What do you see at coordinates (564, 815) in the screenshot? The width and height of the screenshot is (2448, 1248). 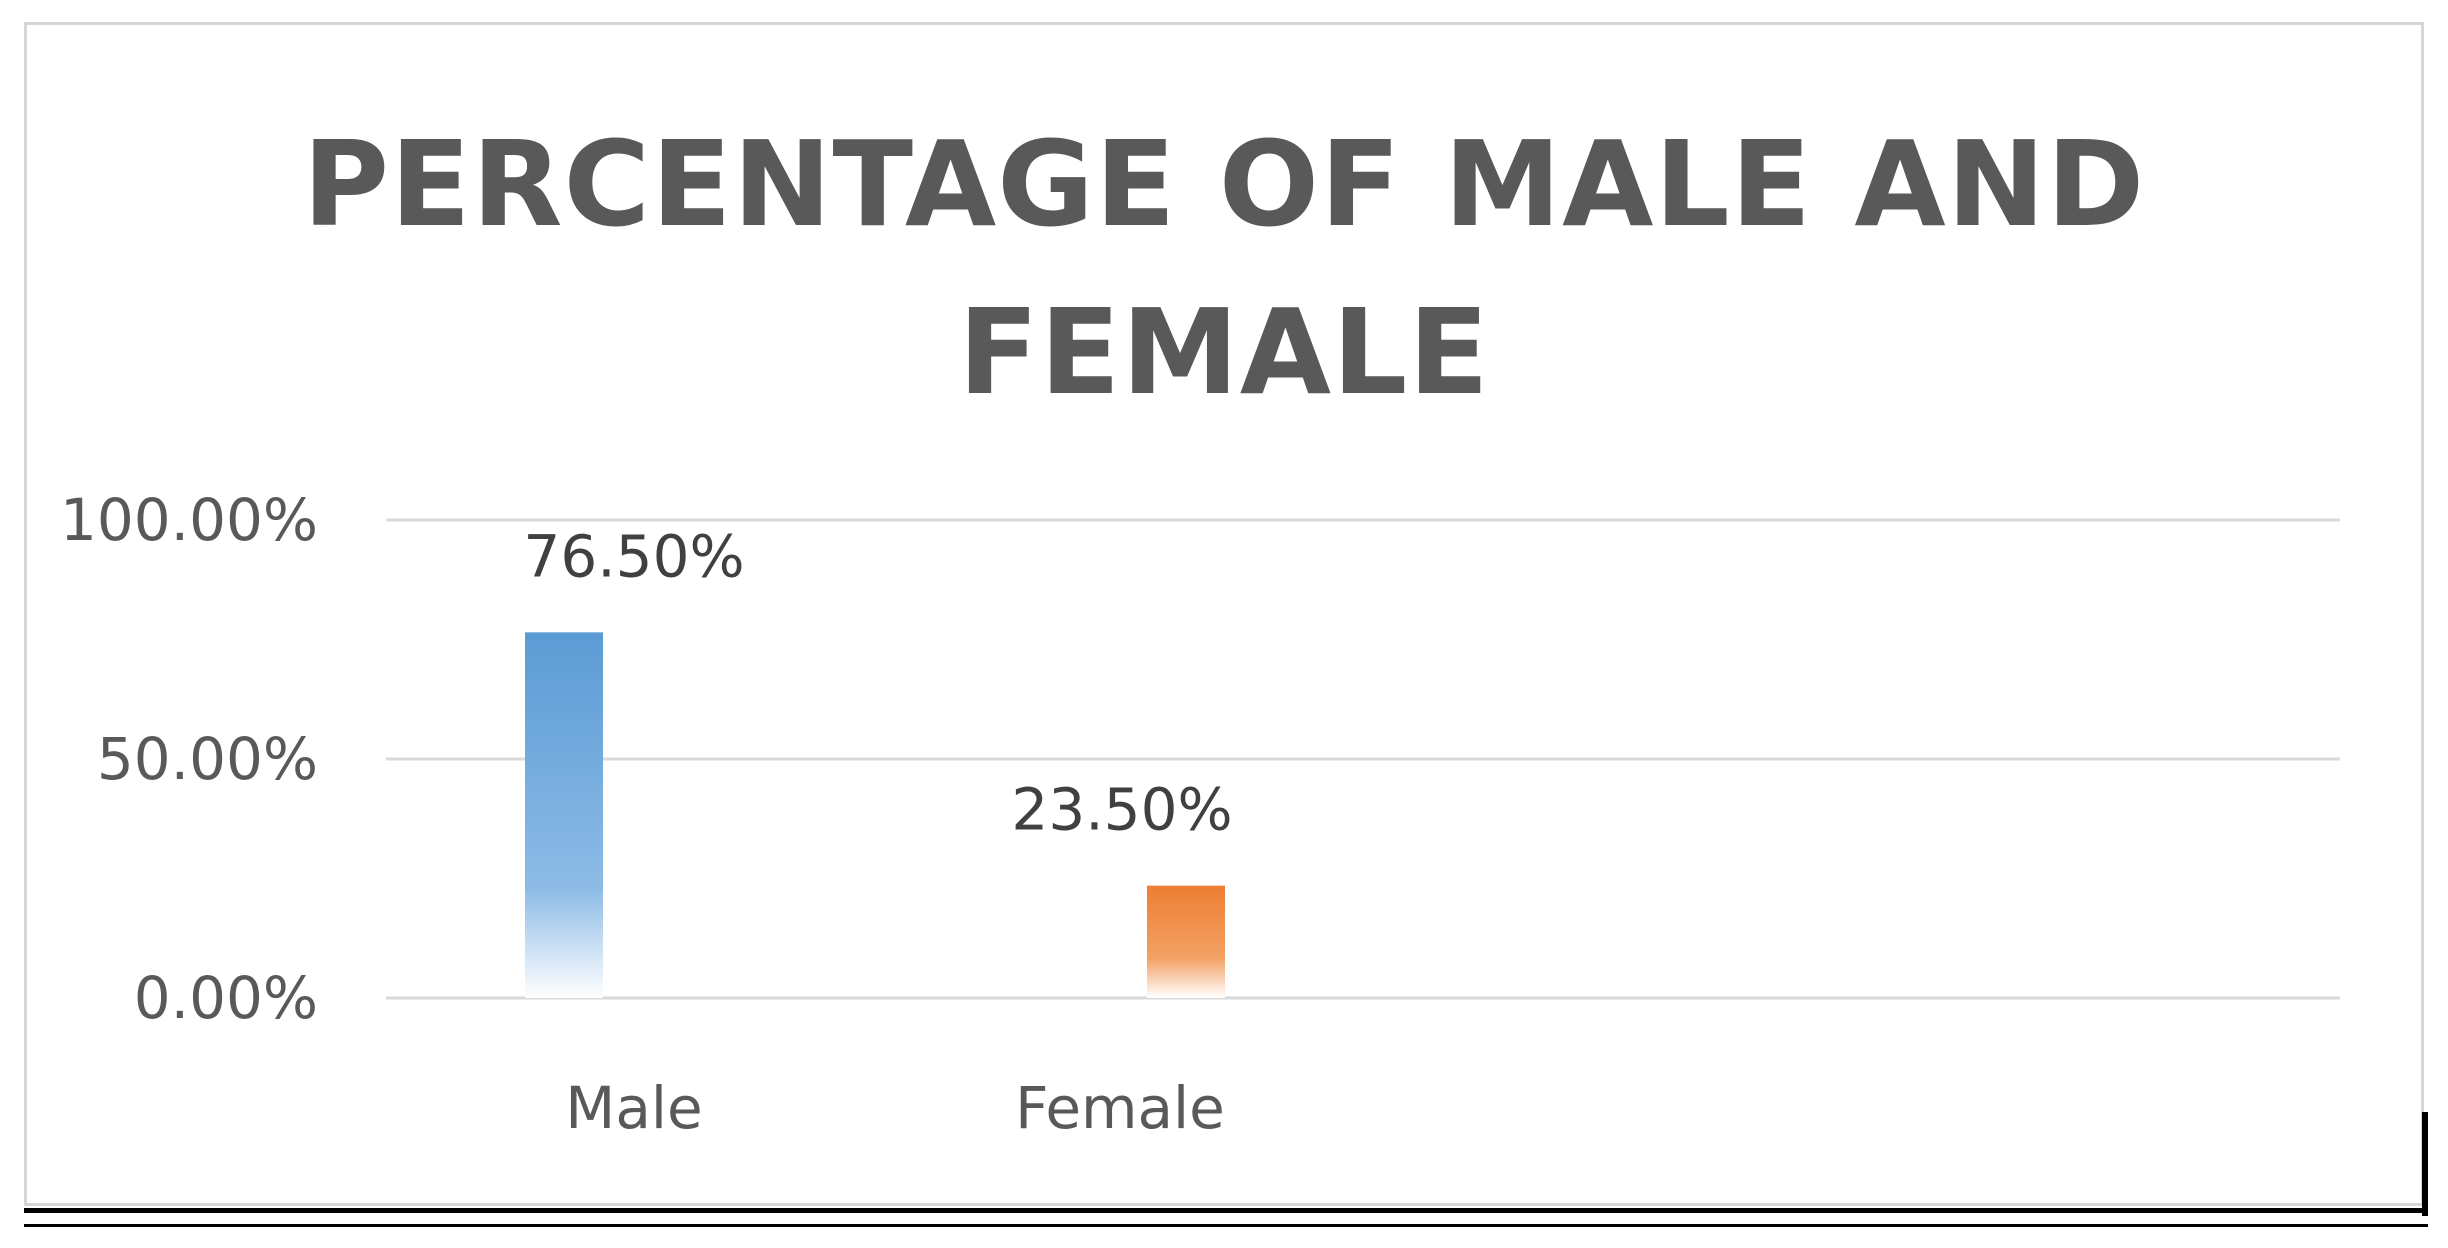 I see `bar-male` at bounding box center [564, 815].